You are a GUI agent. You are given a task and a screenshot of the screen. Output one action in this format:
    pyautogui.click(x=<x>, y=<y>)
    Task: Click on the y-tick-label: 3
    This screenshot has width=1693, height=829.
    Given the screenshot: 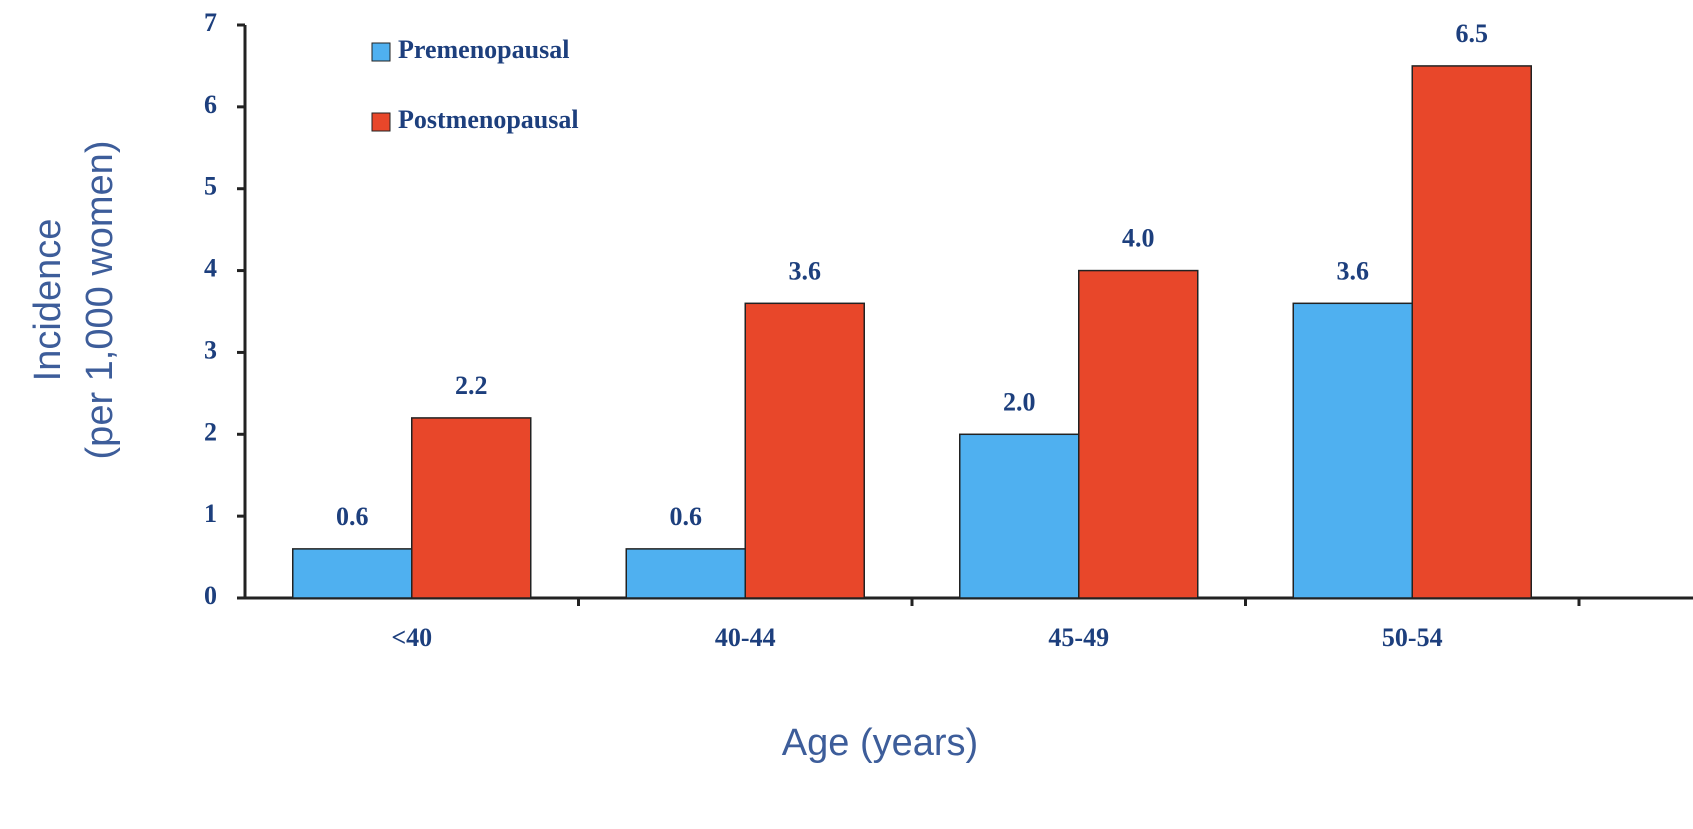 What is the action you would take?
    pyautogui.click(x=210, y=349)
    